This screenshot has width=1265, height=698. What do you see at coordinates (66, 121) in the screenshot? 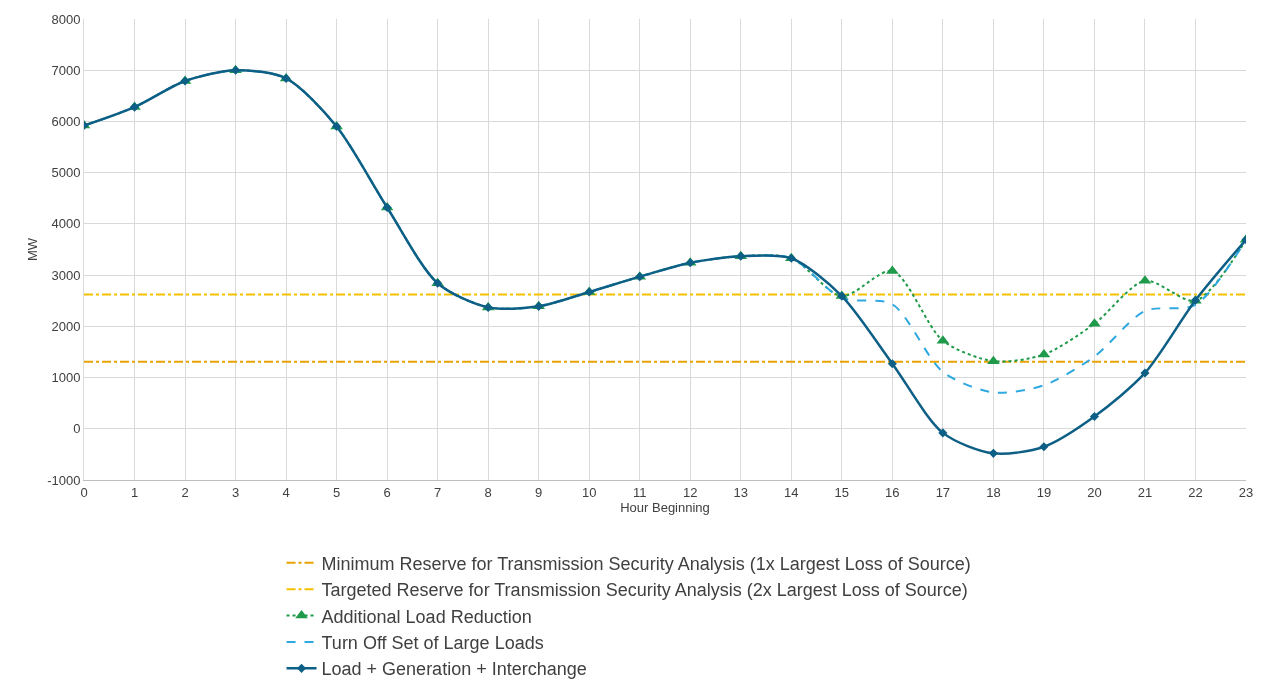
I see `y-tick-label: 6000` at bounding box center [66, 121].